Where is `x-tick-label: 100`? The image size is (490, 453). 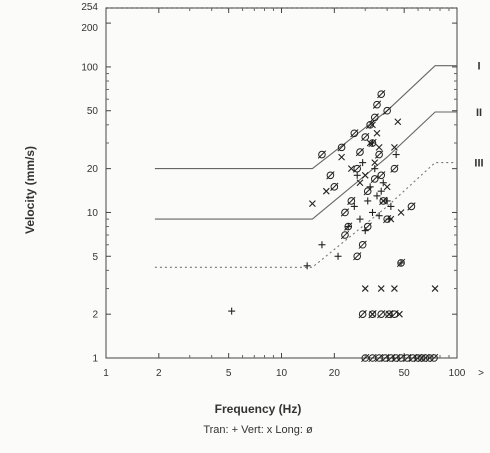 x-tick-label: 100 is located at coordinates (457, 373).